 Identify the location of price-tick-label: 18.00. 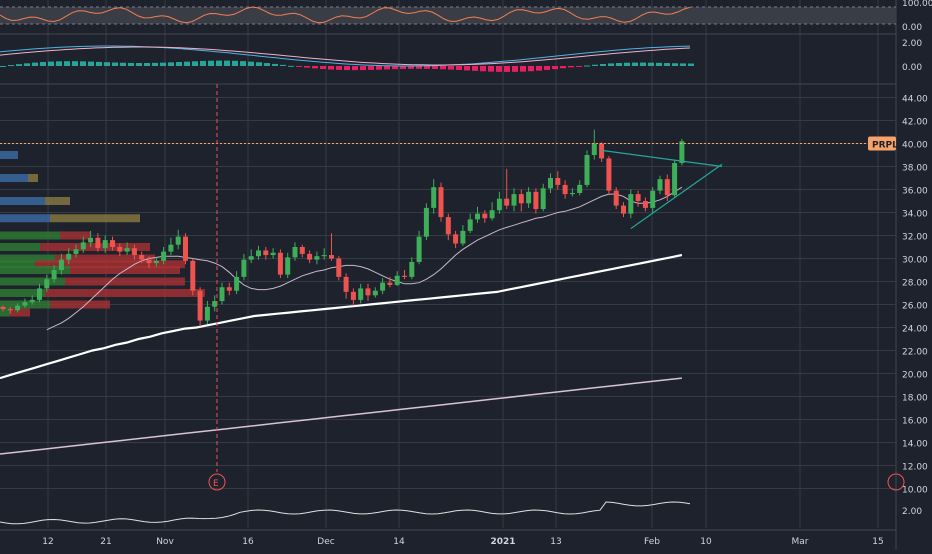
(915, 399).